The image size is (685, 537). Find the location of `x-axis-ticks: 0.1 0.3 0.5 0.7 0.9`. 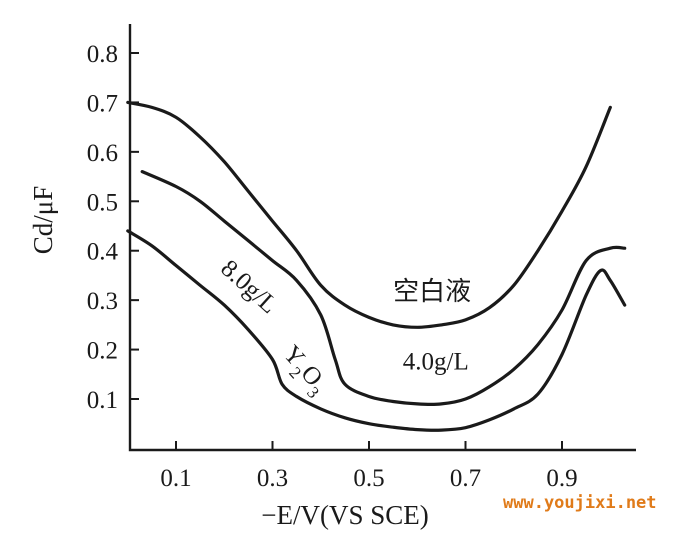

x-axis-ticks: 0.1 0.3 0.5 0.7 0.9 is located at coordinates (369, 466).